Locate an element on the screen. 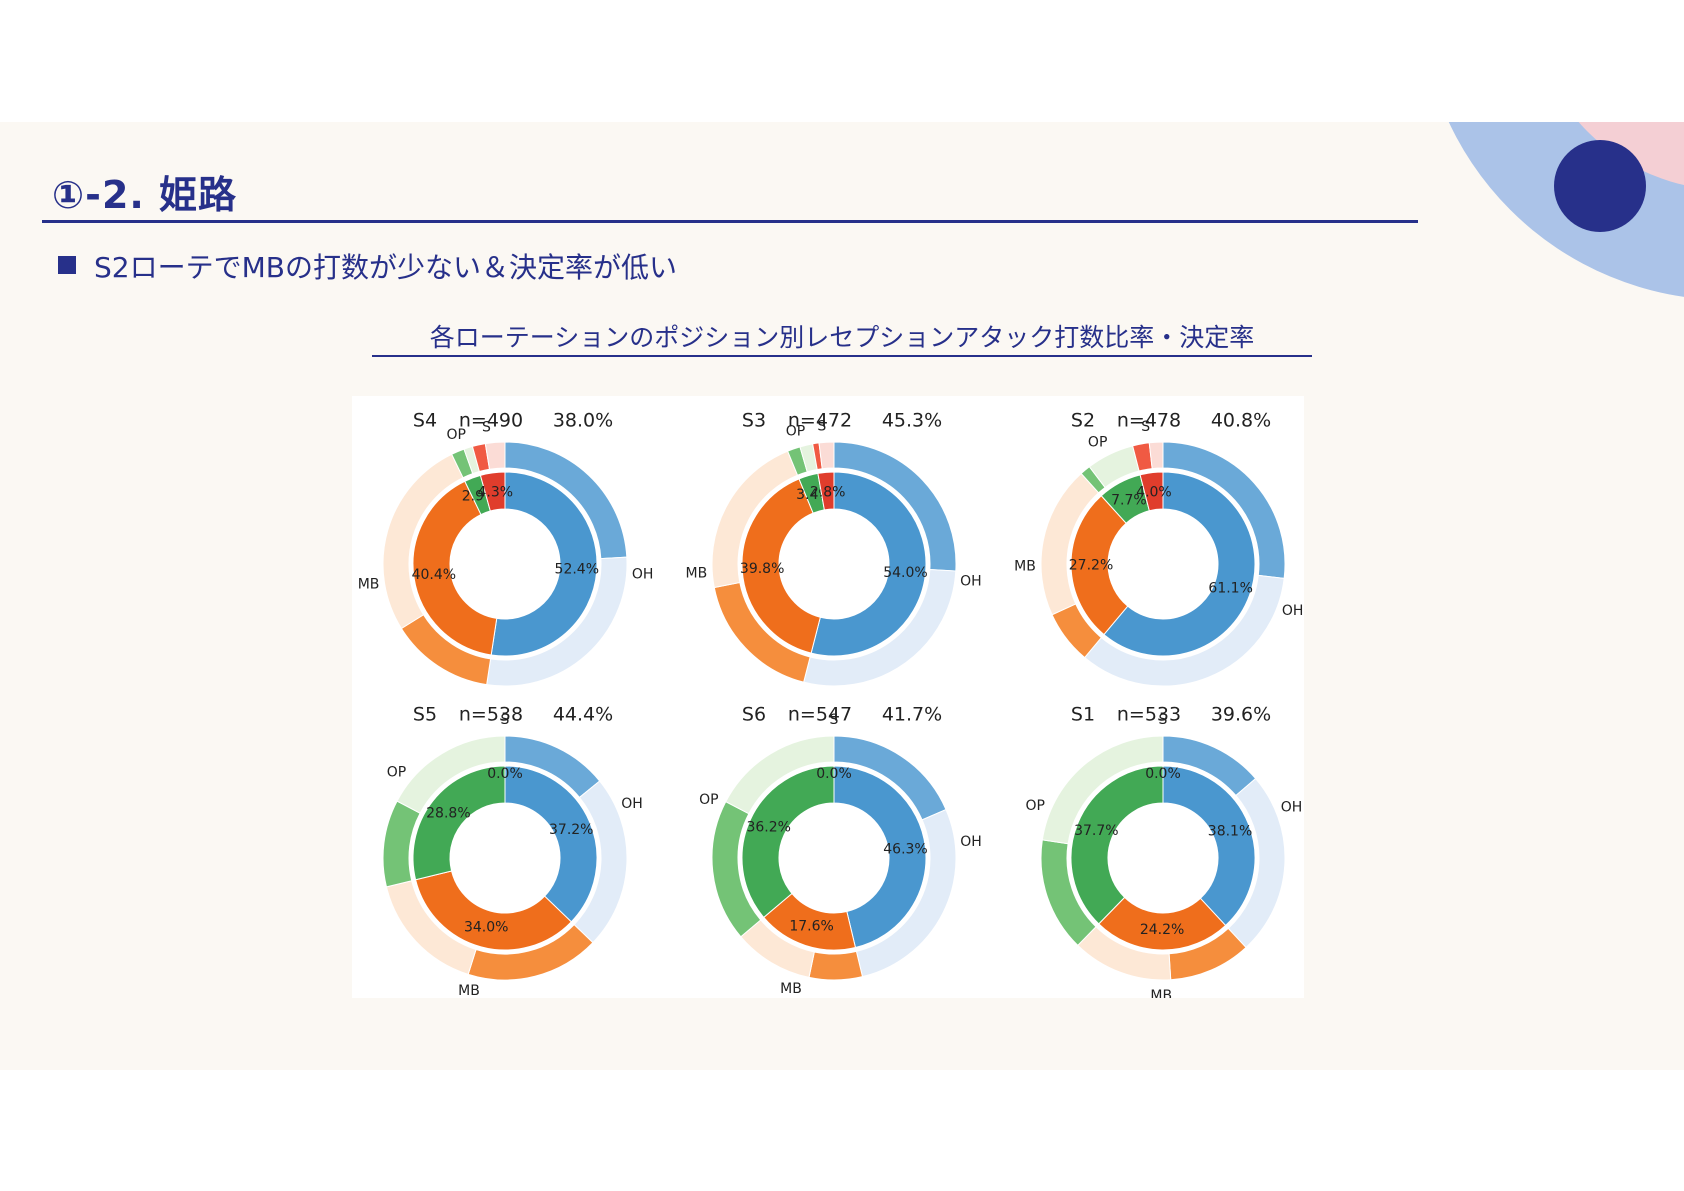 The height and width of the screenshot is (1191, 1684). share-label-oh: 52.4% is located at coordinates (577, 569).